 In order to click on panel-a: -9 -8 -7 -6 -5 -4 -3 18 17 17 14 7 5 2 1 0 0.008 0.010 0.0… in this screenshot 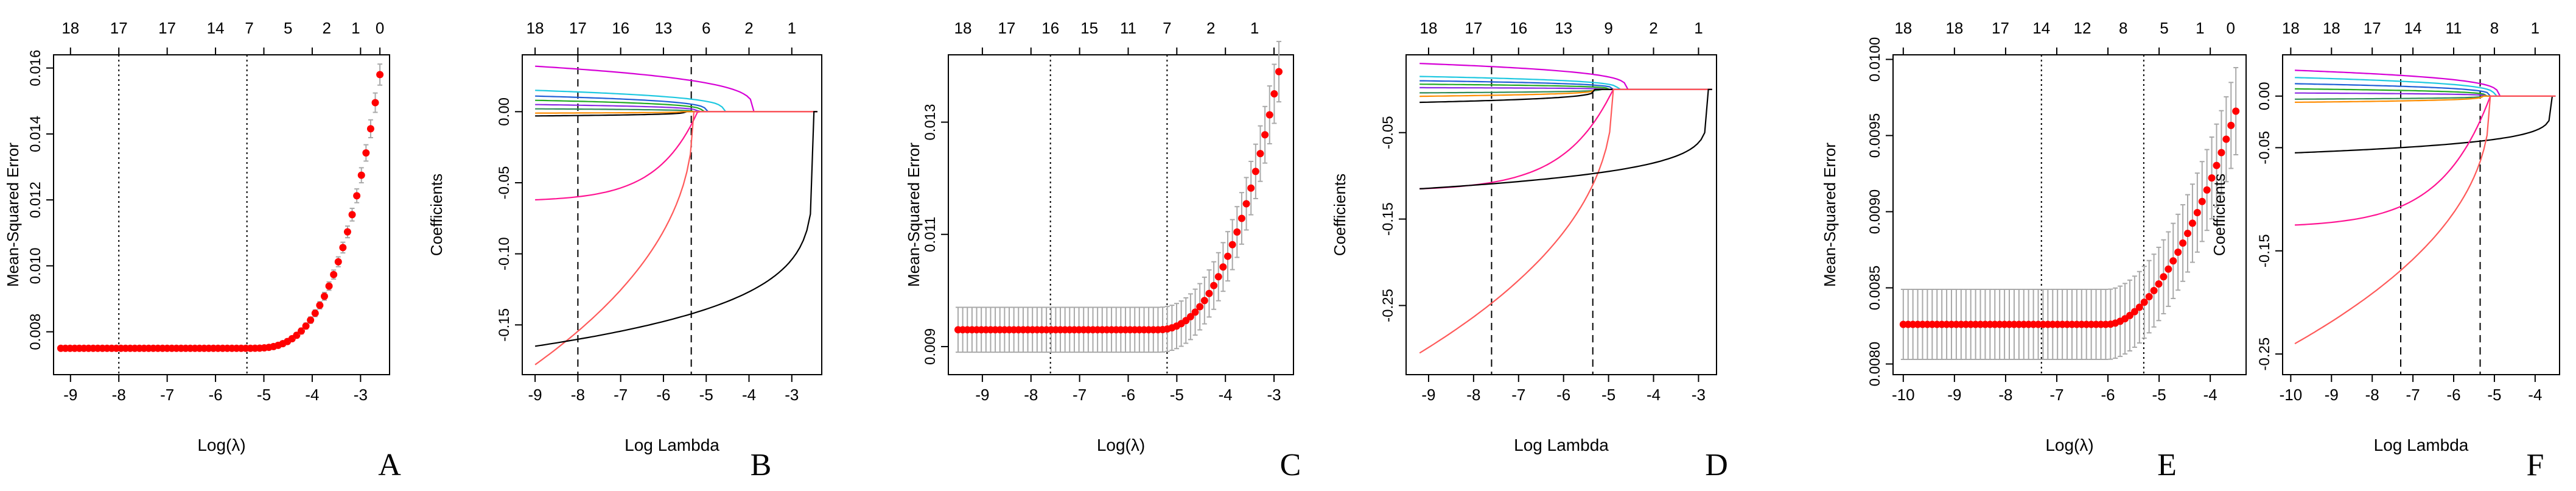, I will do `click(202, 251)`.